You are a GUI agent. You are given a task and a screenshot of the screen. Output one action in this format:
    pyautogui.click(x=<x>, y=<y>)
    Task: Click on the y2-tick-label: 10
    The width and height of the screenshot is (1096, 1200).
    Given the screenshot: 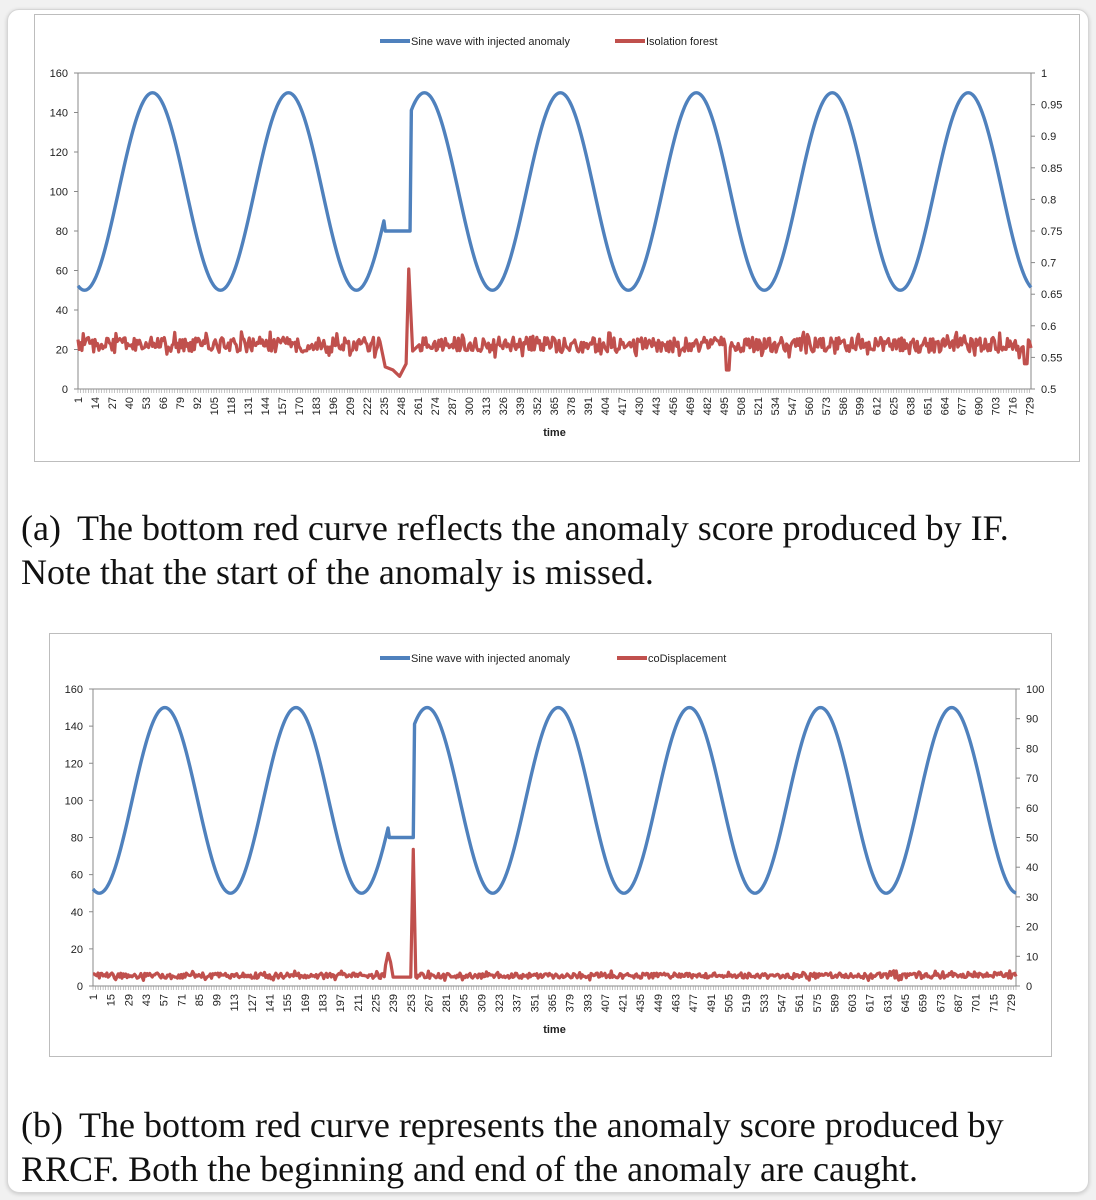 What is the action you would take?
    pyautogui.click(x=1032, y=957)
    